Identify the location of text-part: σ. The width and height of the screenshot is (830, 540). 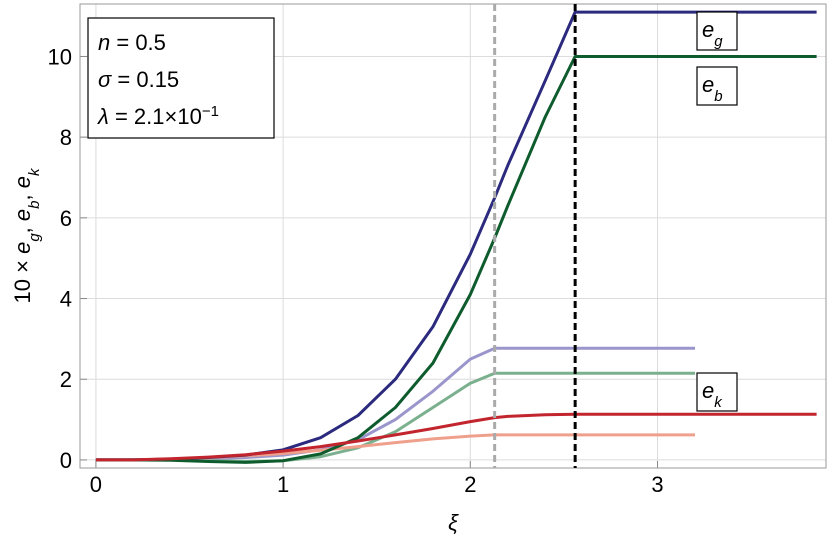
(105, 79).